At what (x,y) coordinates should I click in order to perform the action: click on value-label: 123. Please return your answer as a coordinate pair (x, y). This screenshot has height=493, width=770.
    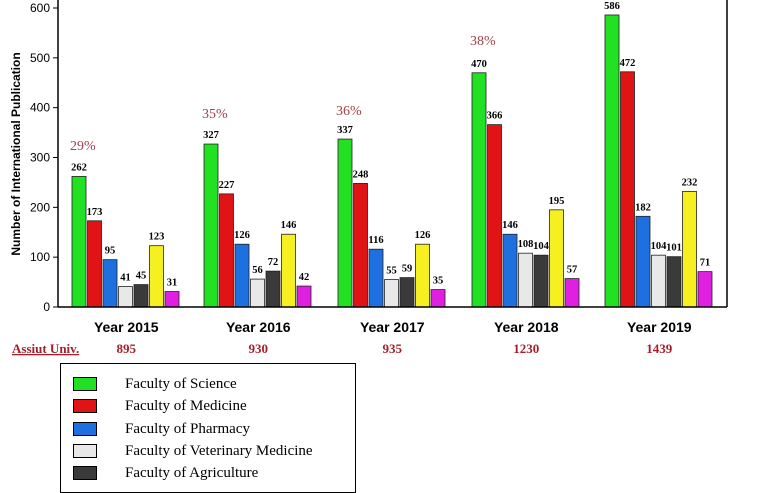
    Looking at the image, I should click on (157, 237).